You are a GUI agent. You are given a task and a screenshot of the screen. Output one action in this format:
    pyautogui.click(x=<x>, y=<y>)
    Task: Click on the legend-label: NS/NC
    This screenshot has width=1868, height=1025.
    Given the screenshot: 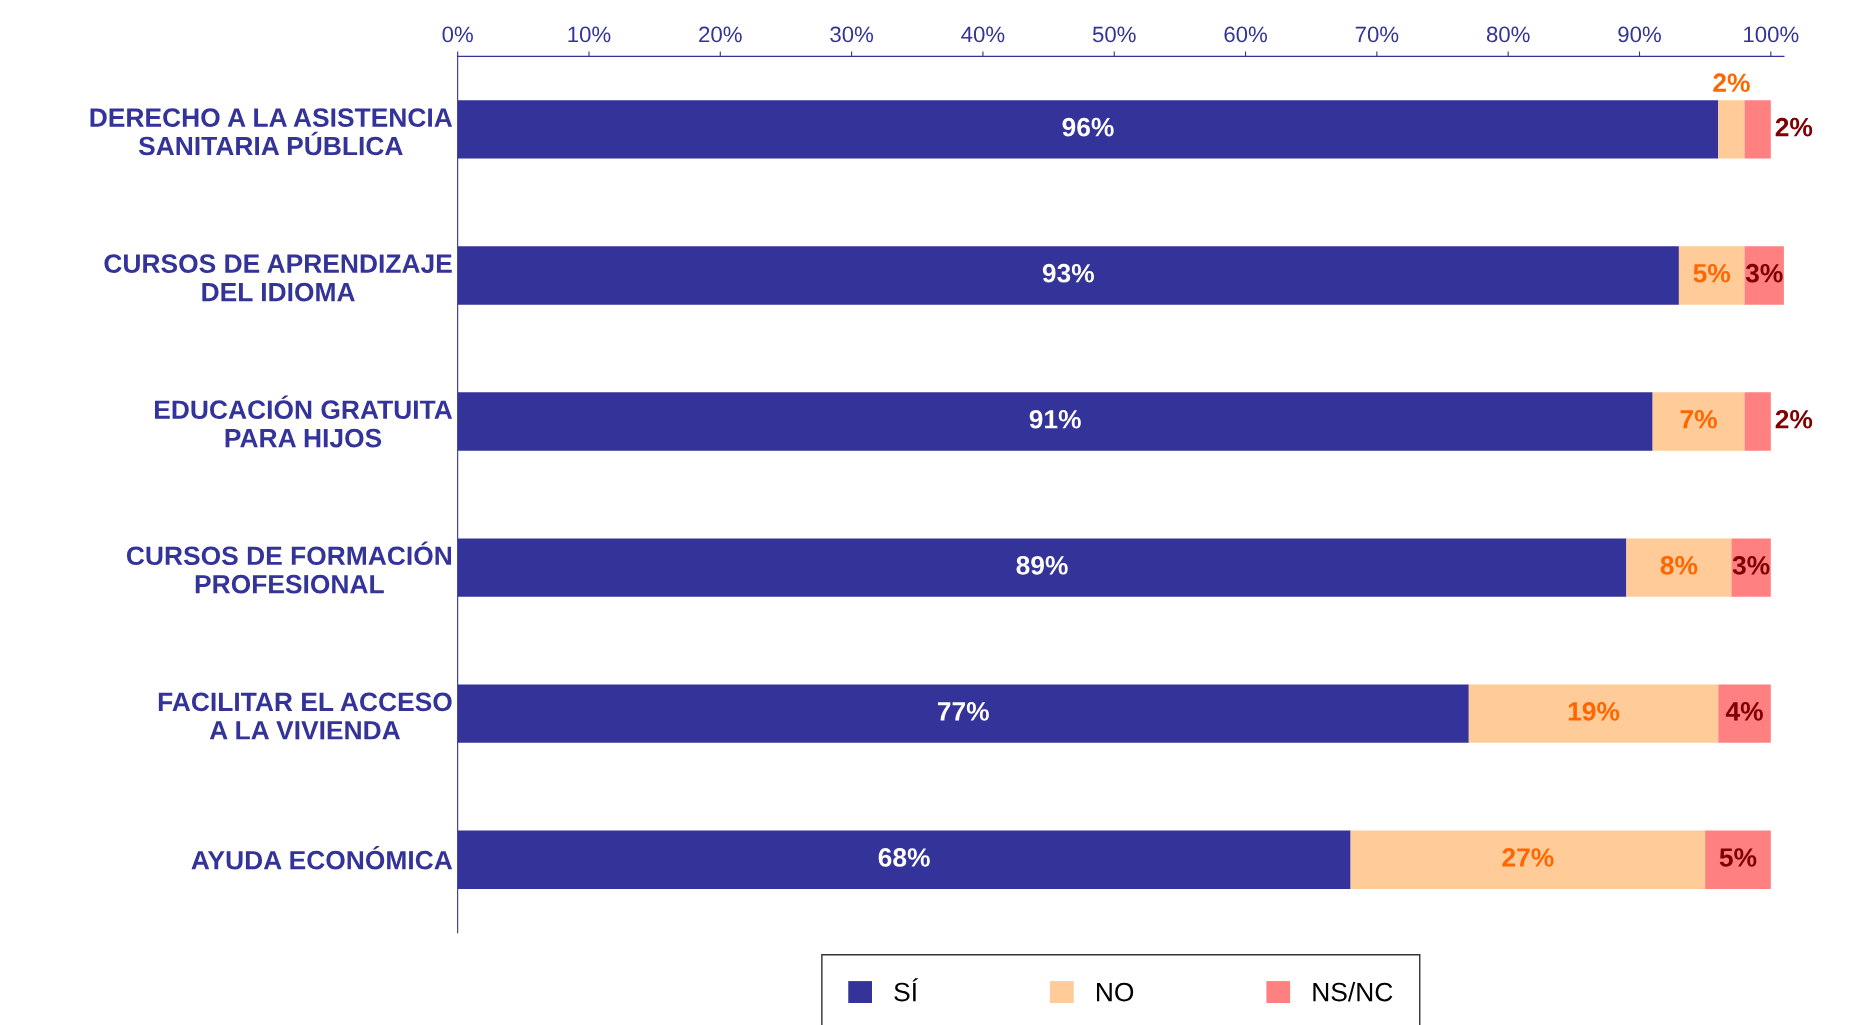 What is the action you would take?
    pyautogui.click(x=1353, y=992)
    